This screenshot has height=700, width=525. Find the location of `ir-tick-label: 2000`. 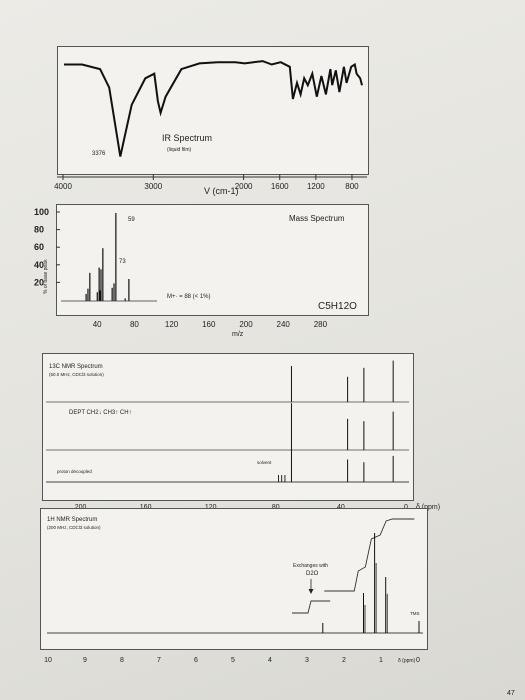

ir-tick-label: 2000 is located at coordinates (244, 186).